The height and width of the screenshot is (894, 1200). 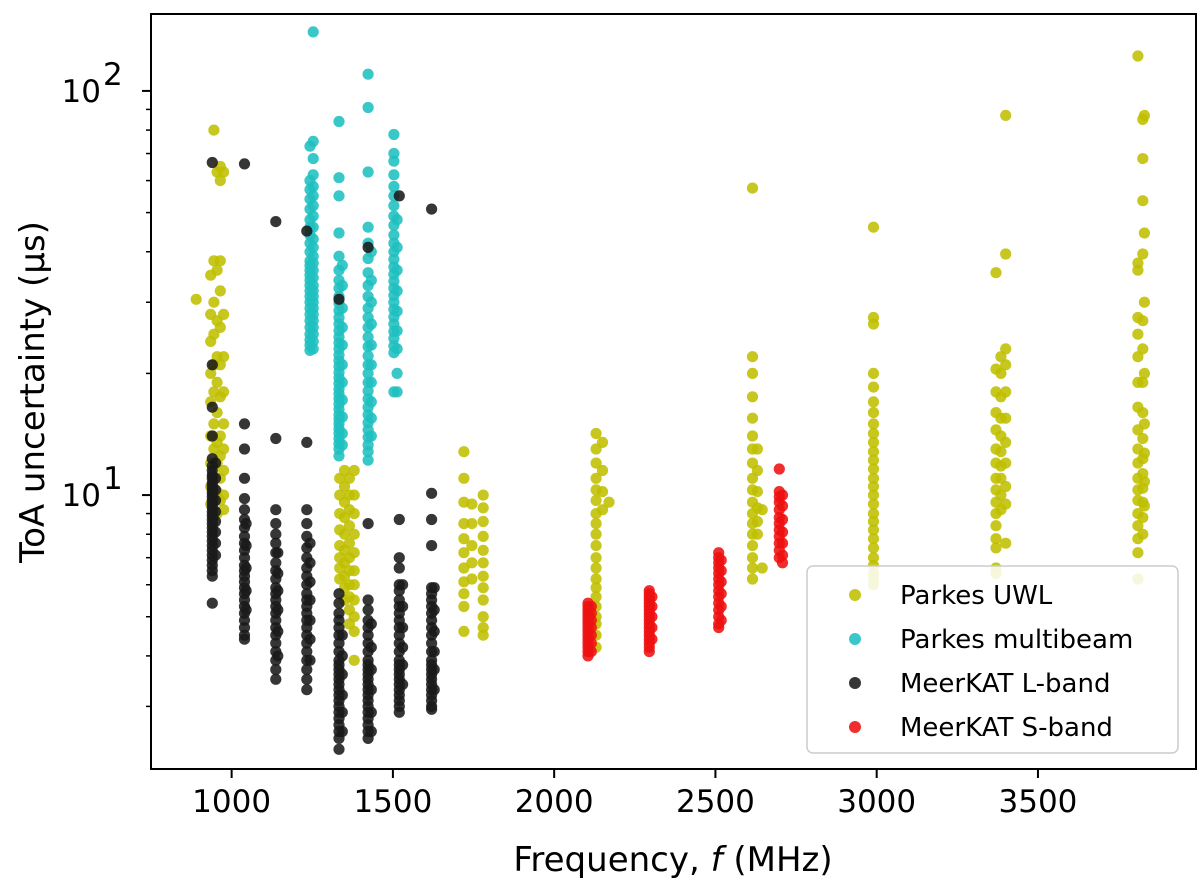 What do you see at coordinates (855, 595) in the screenshot?
I see `legend-marker` at bounding box center [855, 595].